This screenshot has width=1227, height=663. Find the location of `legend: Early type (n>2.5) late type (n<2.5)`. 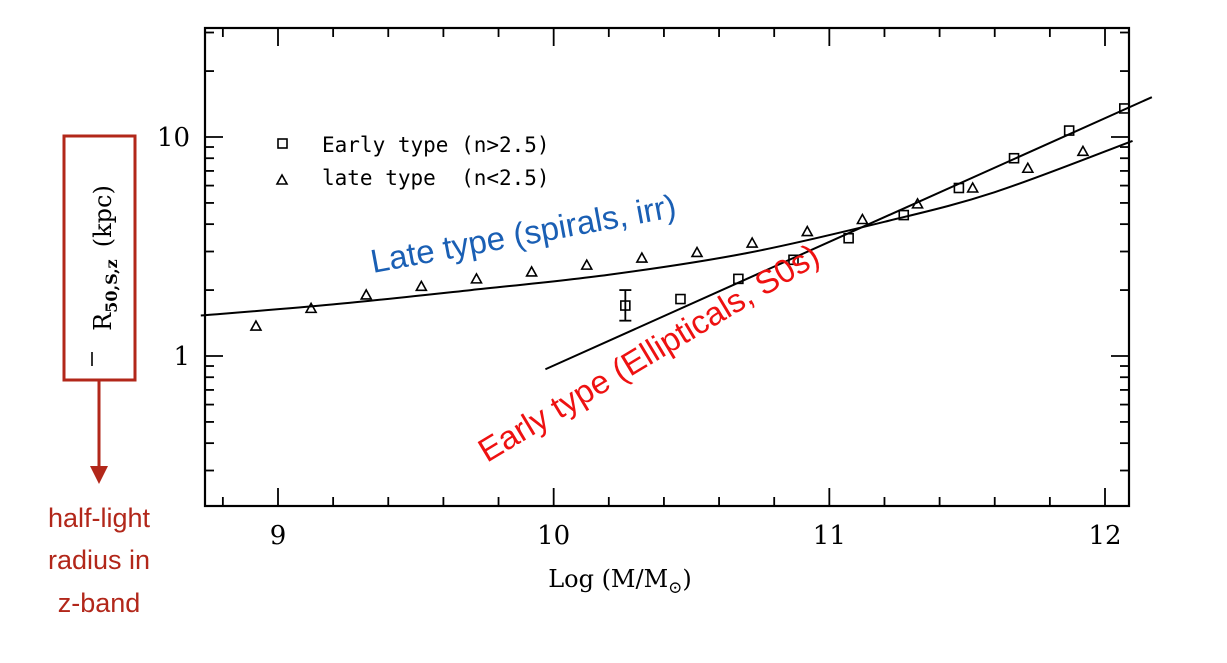

legend: Early type (n>2.5) late type (n<2.5) is located at coordinates (412, 161).